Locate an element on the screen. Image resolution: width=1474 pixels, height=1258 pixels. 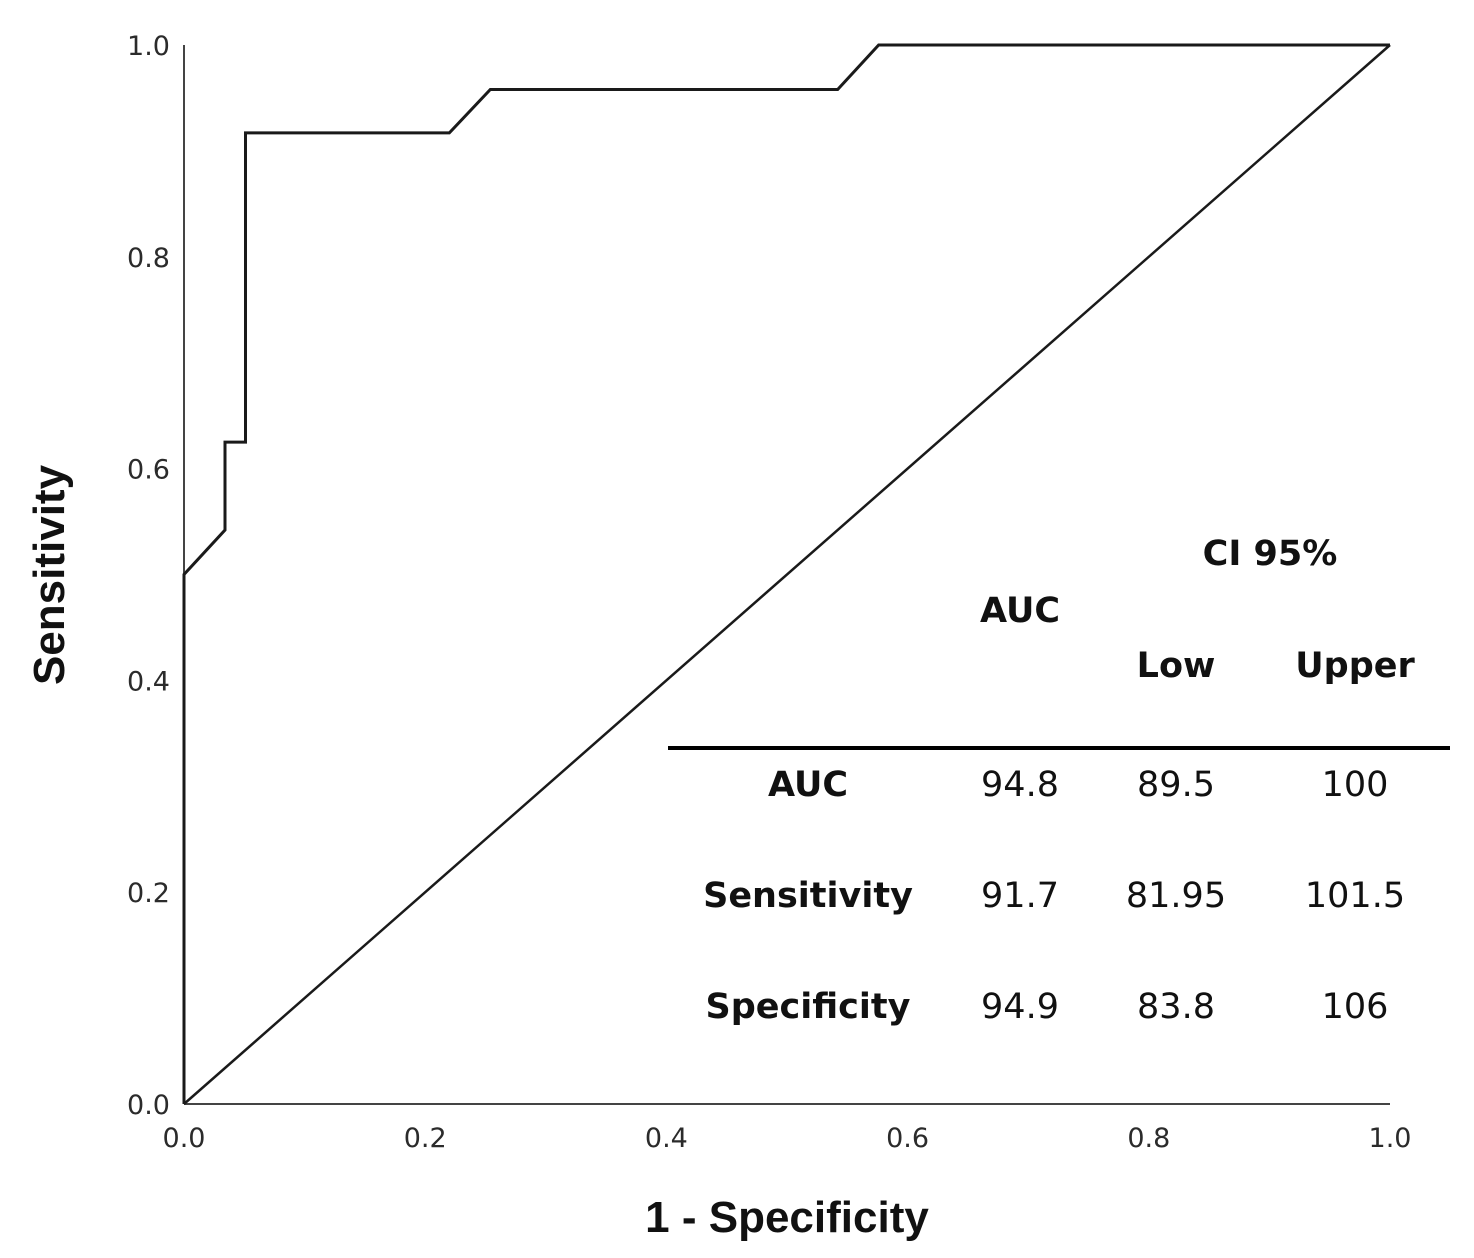
table-cell: 101.5 is located at coordinates (1355, 896).